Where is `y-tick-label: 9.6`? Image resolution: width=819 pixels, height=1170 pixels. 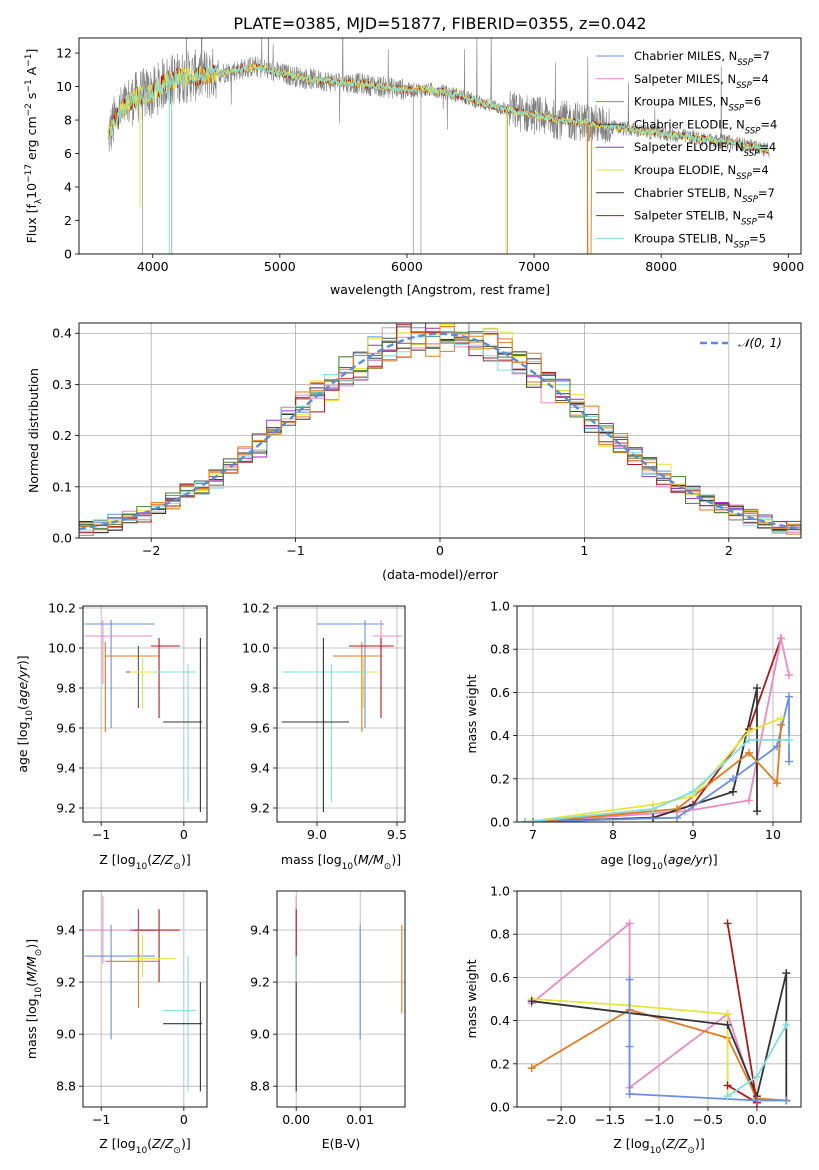
y-tick-label: 9.6 is located at coordinates (260, 728).